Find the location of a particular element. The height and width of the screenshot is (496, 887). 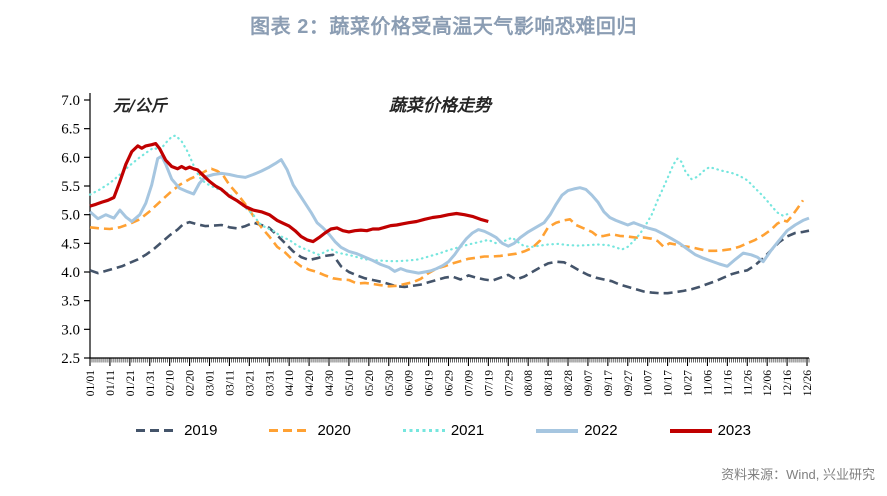

y-tick-label: 3.5 is located at coordinates (70, 302).